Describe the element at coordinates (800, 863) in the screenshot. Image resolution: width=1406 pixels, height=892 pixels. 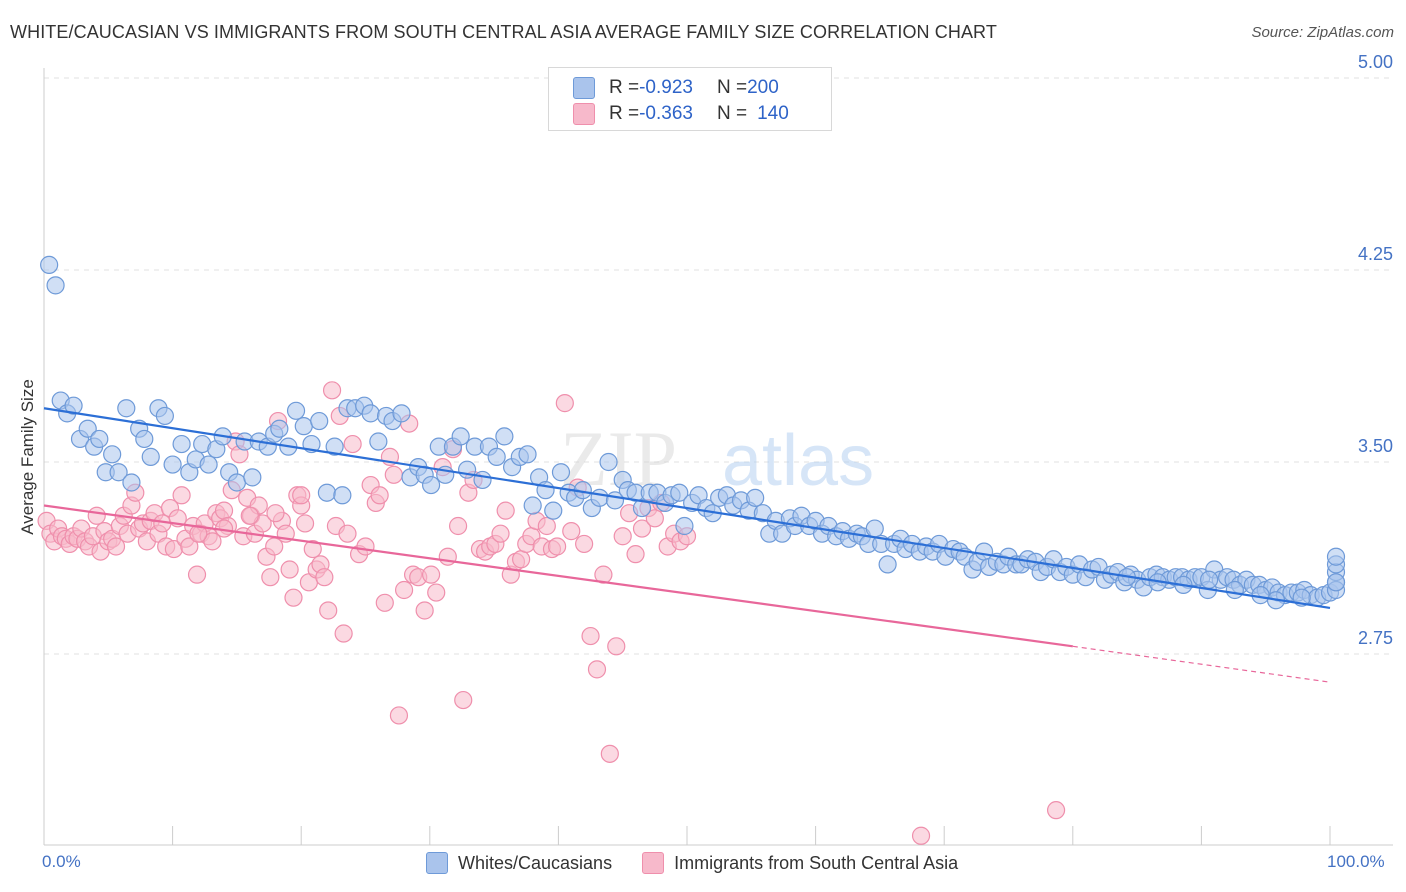
I see `legend-item-immigrants: Immigrants from South Central Asia` at that location.